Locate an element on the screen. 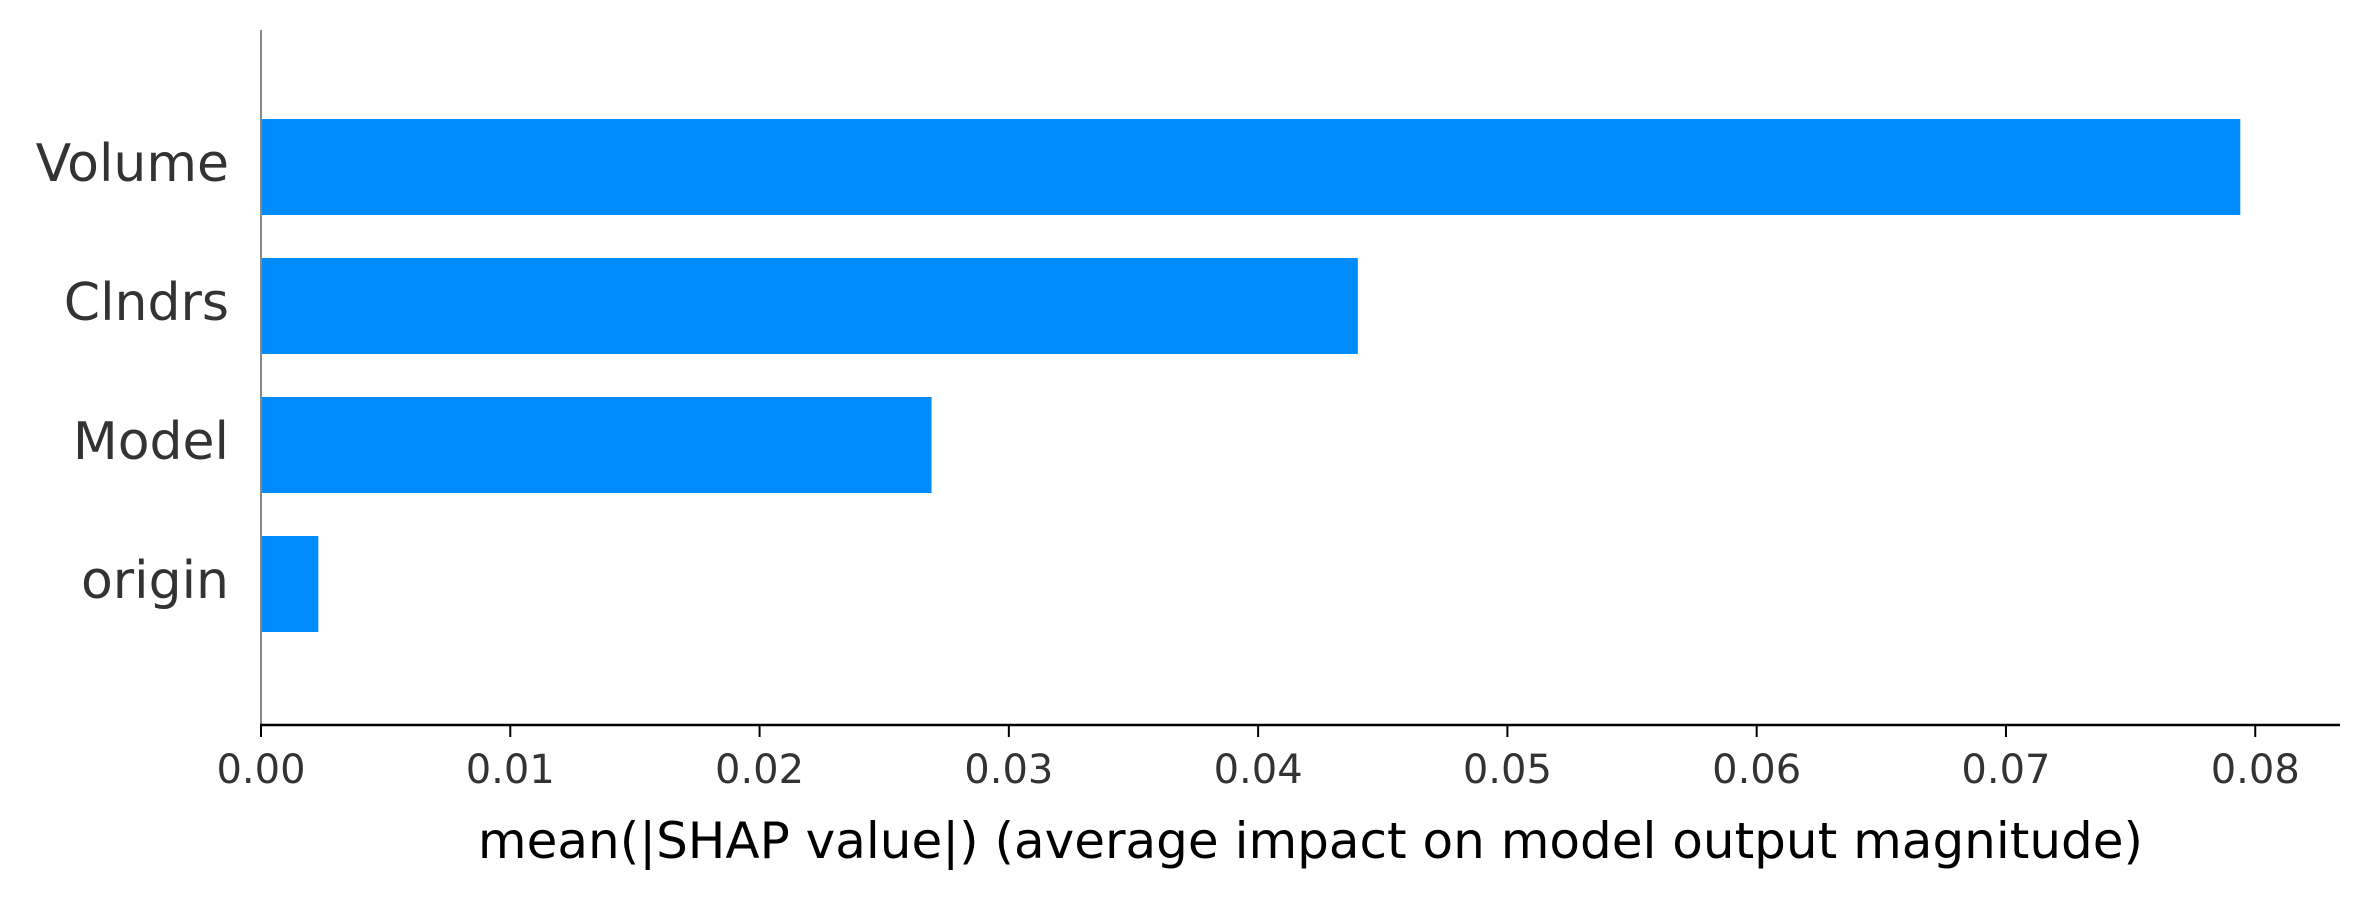 The image size is (2369, 899). x-tick-label: 0.00 is located at coordinates (260, 770).